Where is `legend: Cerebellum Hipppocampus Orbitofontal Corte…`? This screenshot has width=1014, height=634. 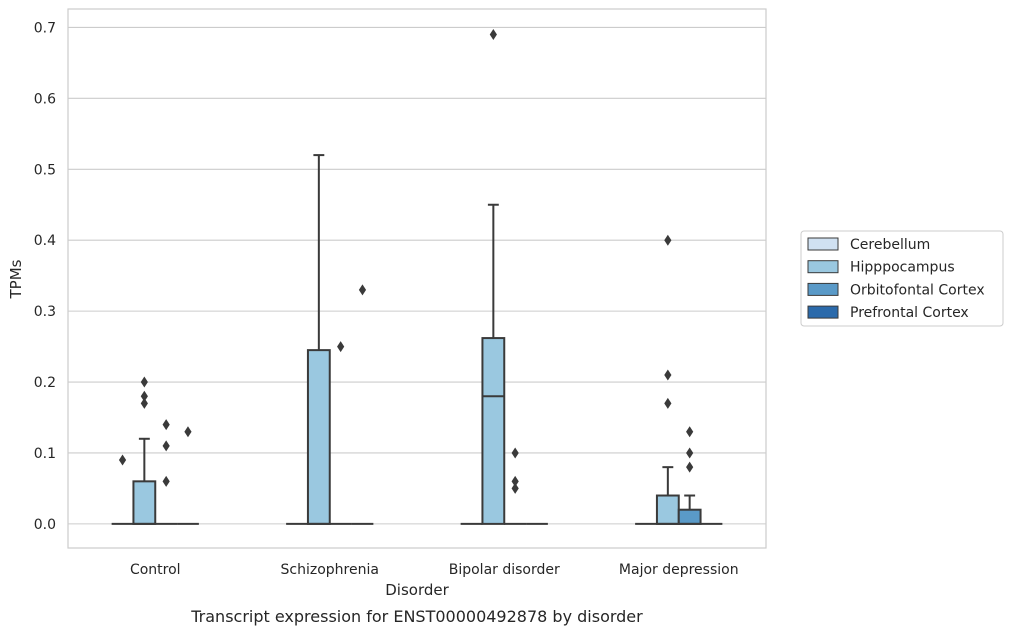
legend: Cerebellum Hipppocampus Orbitofontal Corte… is located at coordinates (902, 278).